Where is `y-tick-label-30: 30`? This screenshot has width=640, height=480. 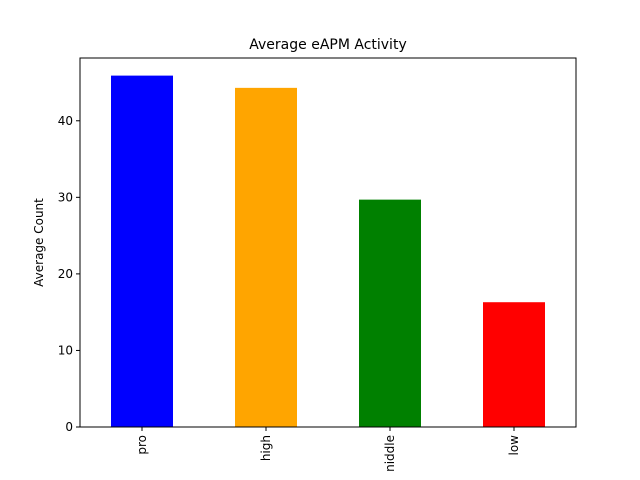 y-tick-label-30: 30 is located at coordinates (65, 197).